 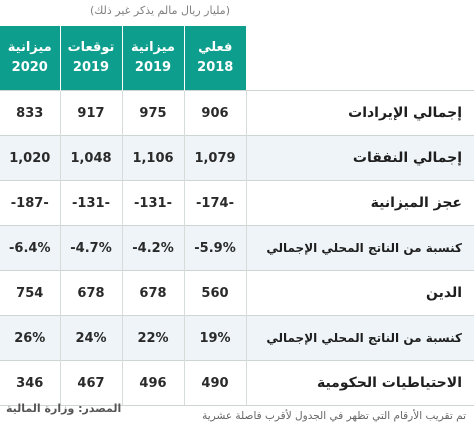 What do you see at coordinates (152, 248) in the screenshot?
I see `table-cell: -4.2%` at bounding box center [152, 248].